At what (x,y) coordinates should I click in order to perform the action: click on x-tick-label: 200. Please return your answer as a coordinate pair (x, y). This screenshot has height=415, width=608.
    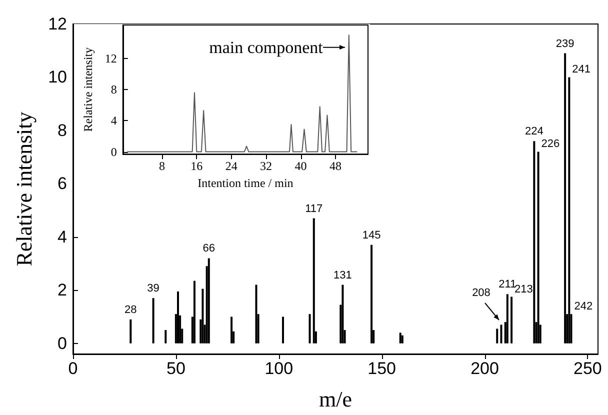
    Looking at the image, I should click on (484, 368).